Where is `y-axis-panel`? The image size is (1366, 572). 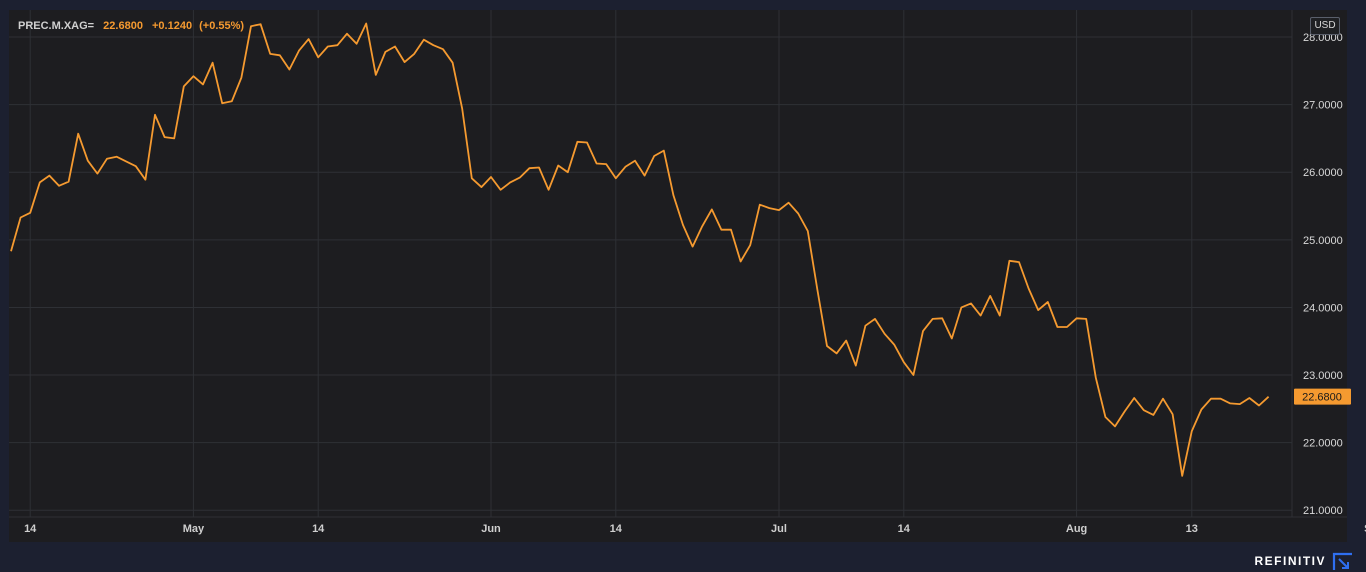 y-axis-panel is located at coordinates (1319, 263).